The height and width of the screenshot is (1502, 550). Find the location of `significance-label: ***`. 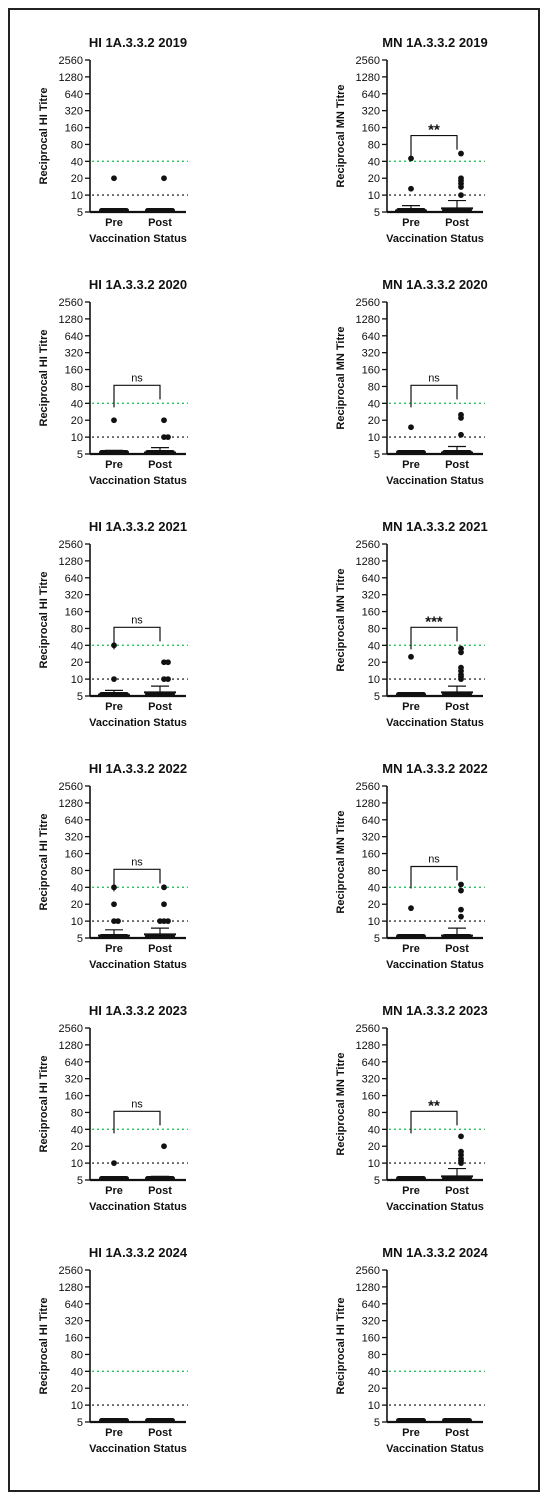

significance-label: *** is located at coordinates (434, 621).